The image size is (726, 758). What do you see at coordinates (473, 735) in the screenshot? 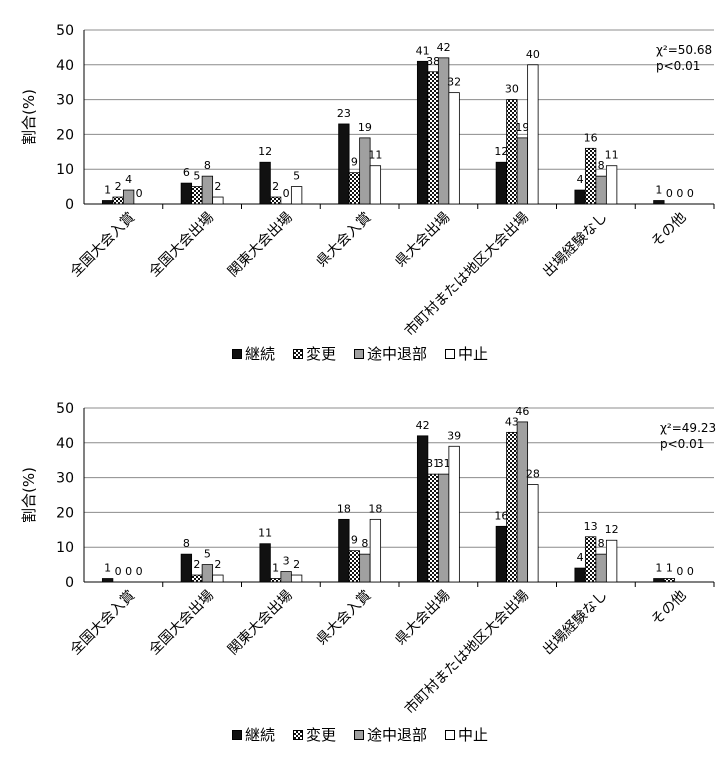
I see `legend-label-series-4: 中止` at bounding box center [473, 735].